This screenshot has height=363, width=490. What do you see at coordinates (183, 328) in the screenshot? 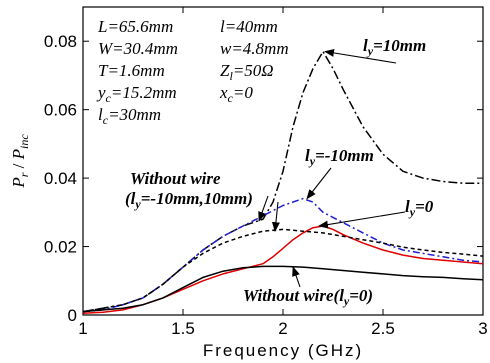
I see `x-tick-label: 1.5` at bounding box center [183, 328].